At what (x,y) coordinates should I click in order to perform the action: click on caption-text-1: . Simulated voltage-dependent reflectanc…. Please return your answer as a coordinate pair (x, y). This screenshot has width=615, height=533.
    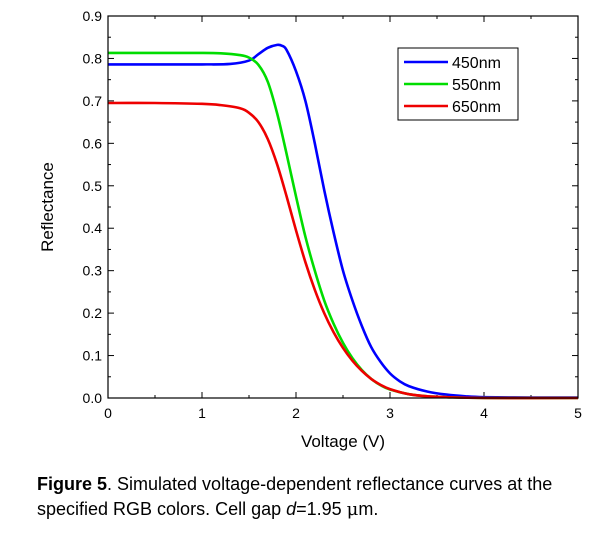
    Looking at the image, I should click on (295, 496).